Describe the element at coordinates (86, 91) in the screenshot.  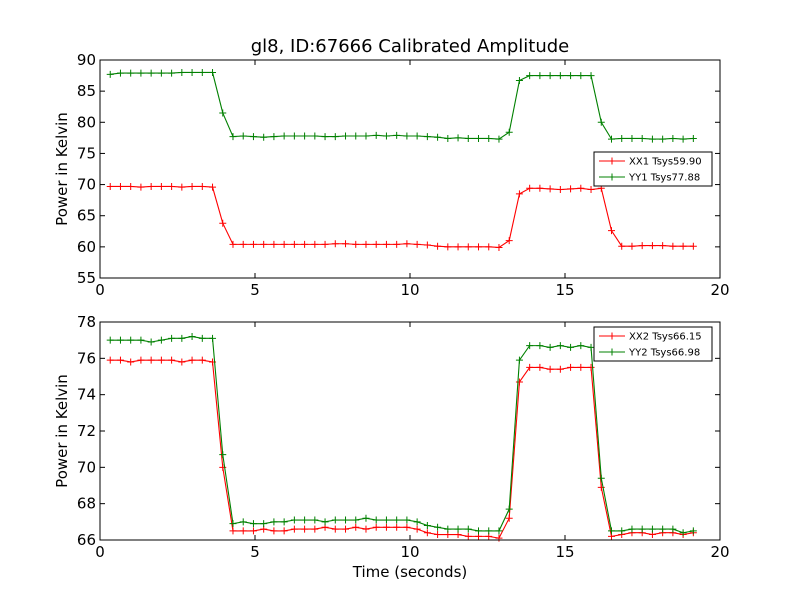
I see `top-chart-ytick-label: 85` at that location.